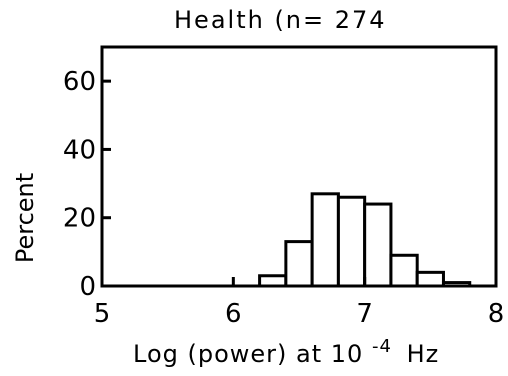 Image resolution: width=508 pixels, height=376 pixels. What do you see at coordinates (25, 218) in the screenshot?
I see `y-axis-label: Percent` at bounding box center [25, 218].